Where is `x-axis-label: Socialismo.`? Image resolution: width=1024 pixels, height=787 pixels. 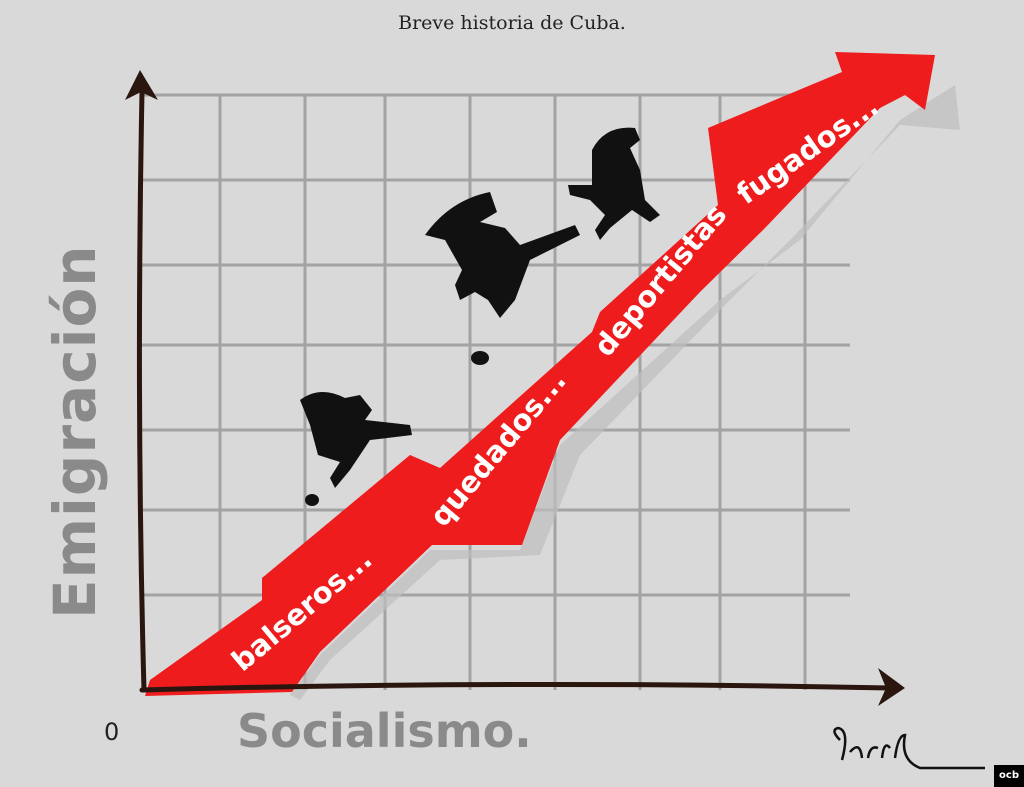
x-axis-label: Socialismo. is located at coordinates (384, 731).